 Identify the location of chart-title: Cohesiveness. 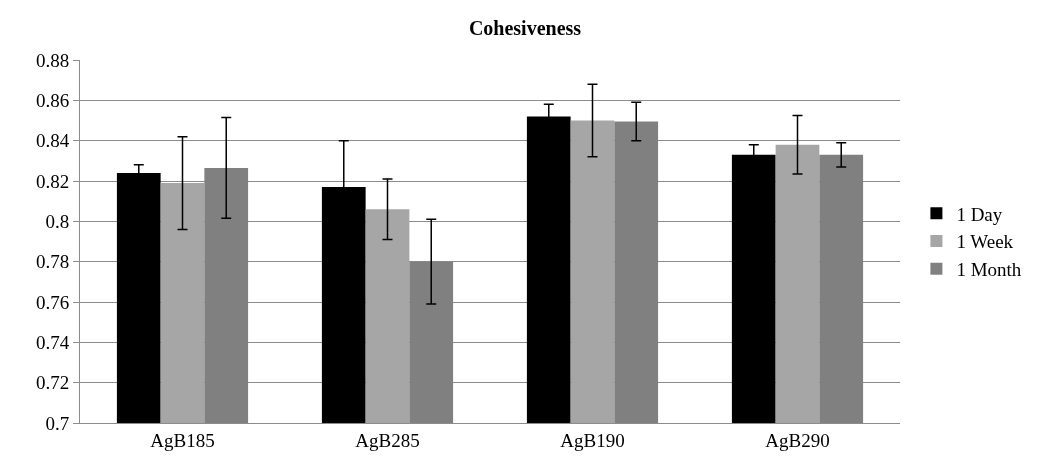
(525, 28).